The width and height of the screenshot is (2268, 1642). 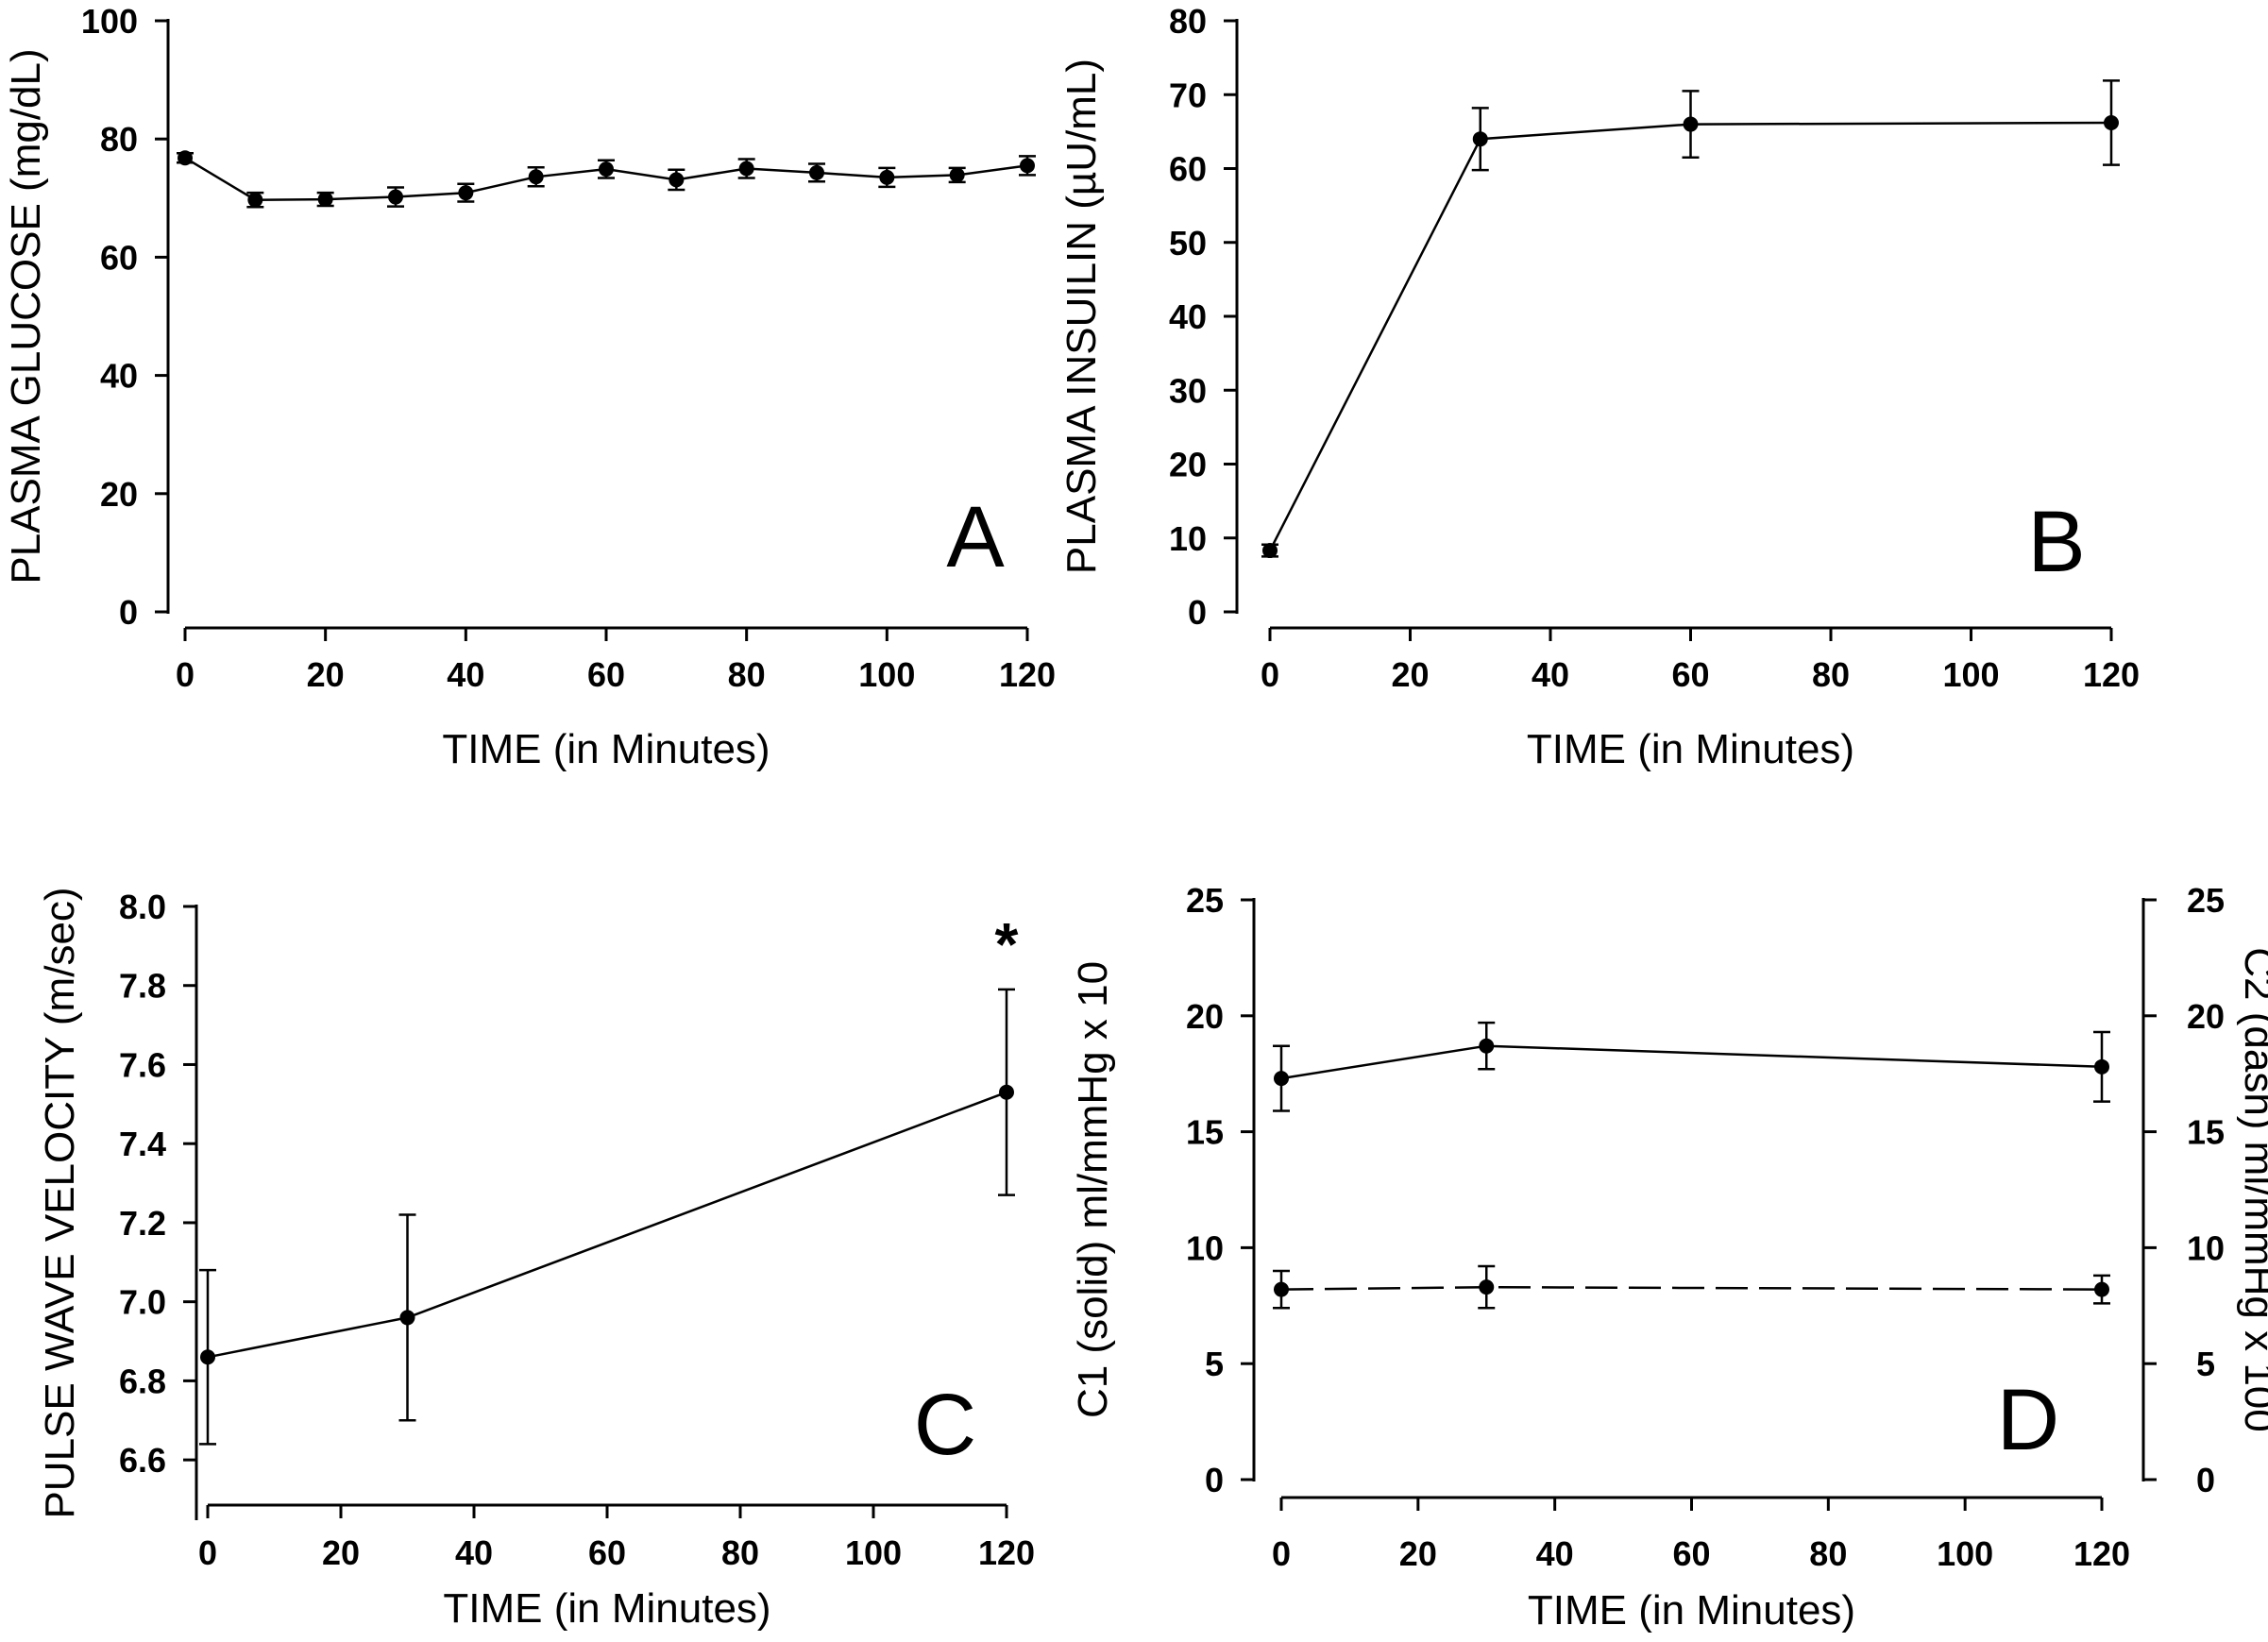 What do you see at coordinates (1205, 900) in the screenshot?
I see `y-tick-label: 25` at bounding box center [1205, 900].